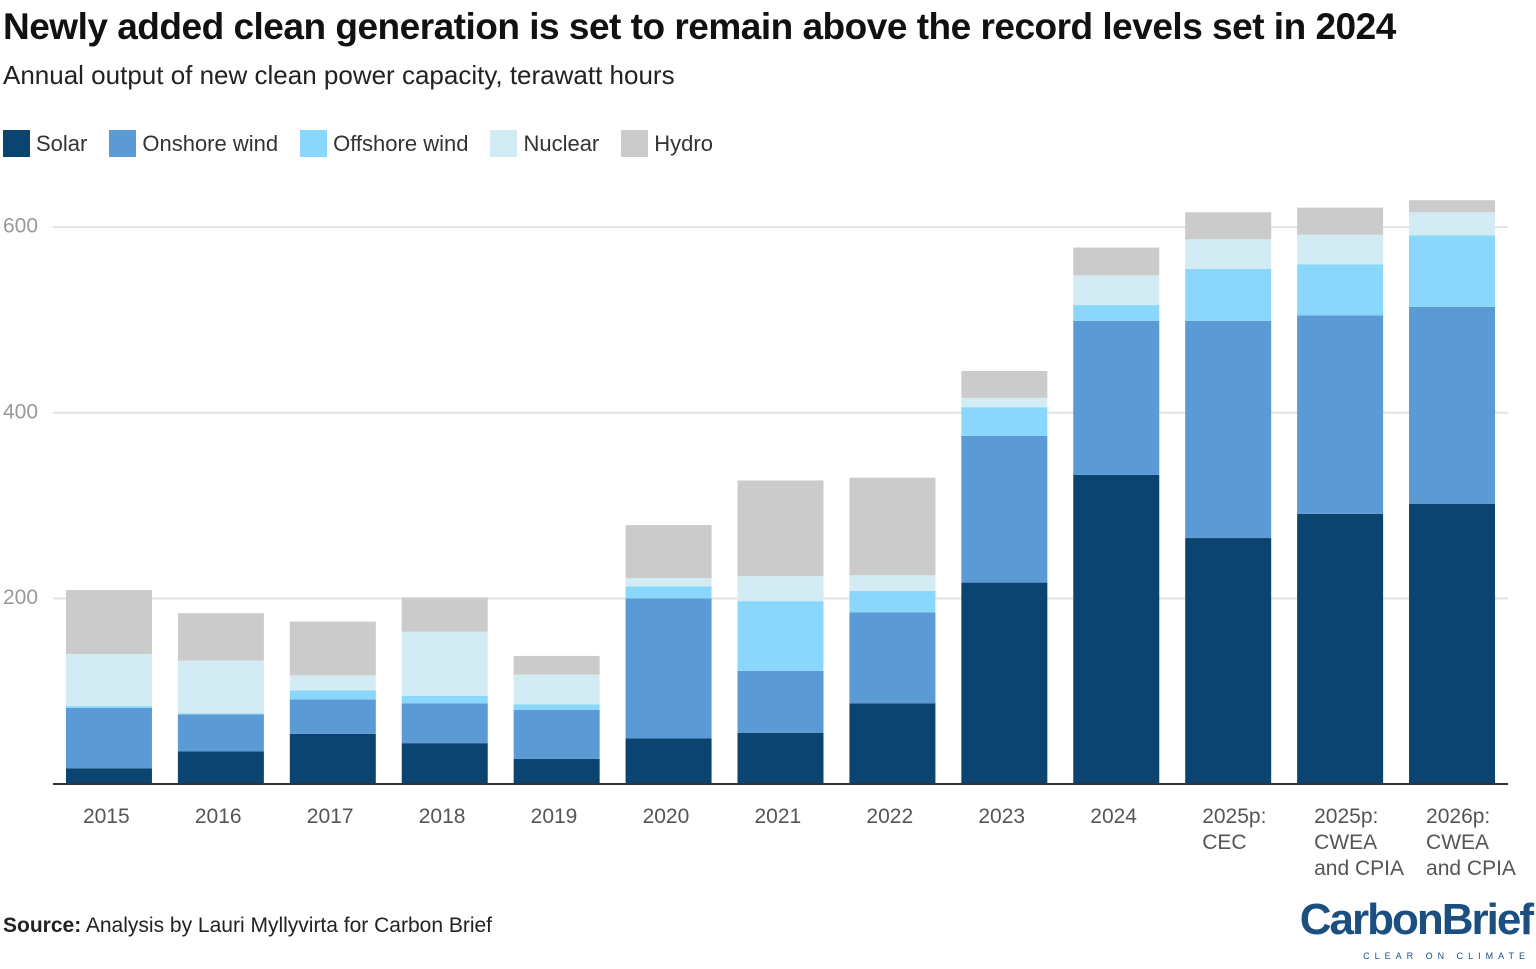 The width and height of the screenshot is (1536, 969). What do you see at coordinates (1416, 919) in the screenshot?
I see `logo: CarbonBrief` at bounding box center [1416, 919].